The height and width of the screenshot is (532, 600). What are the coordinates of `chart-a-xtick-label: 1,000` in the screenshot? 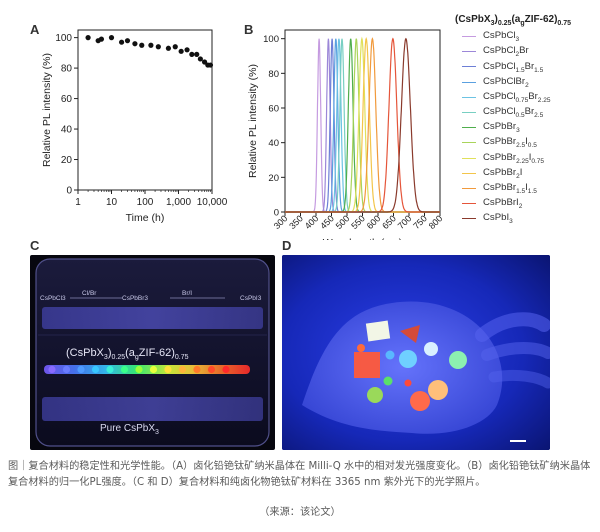 It's located at (178, 202).